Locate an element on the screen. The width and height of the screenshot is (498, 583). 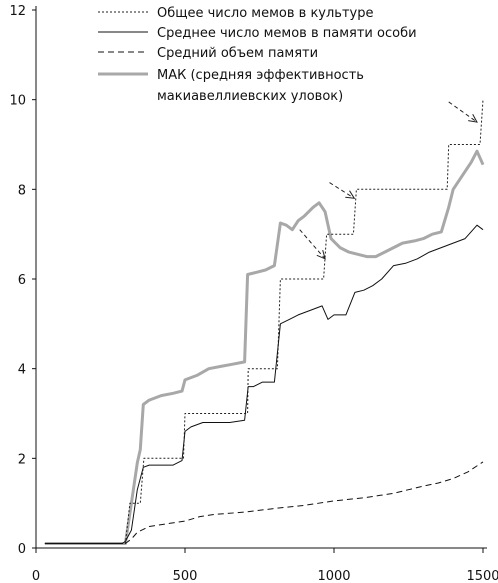
legend-label: Средний объем памяти is located at coordinates (237, 53).